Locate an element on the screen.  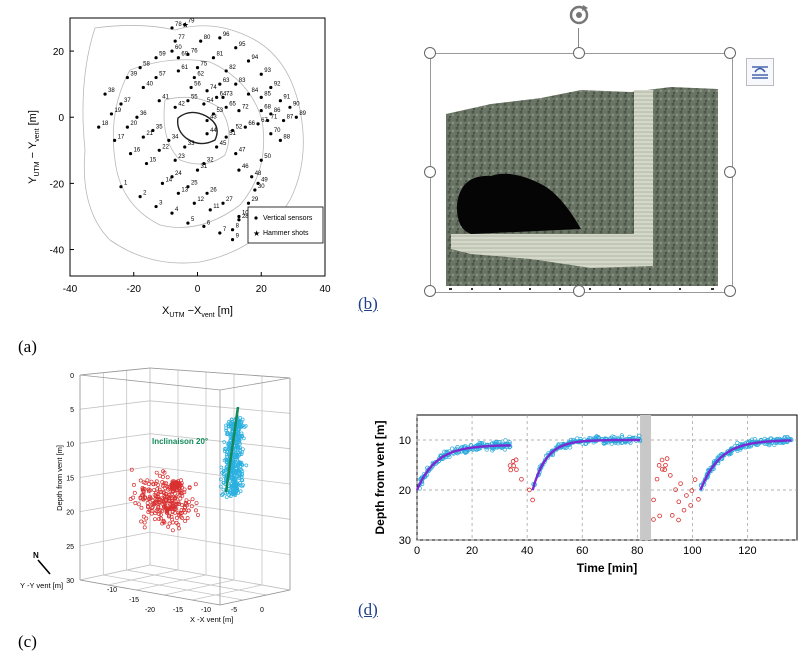
sensor-label: 84 is located at coordinates (255, 91).